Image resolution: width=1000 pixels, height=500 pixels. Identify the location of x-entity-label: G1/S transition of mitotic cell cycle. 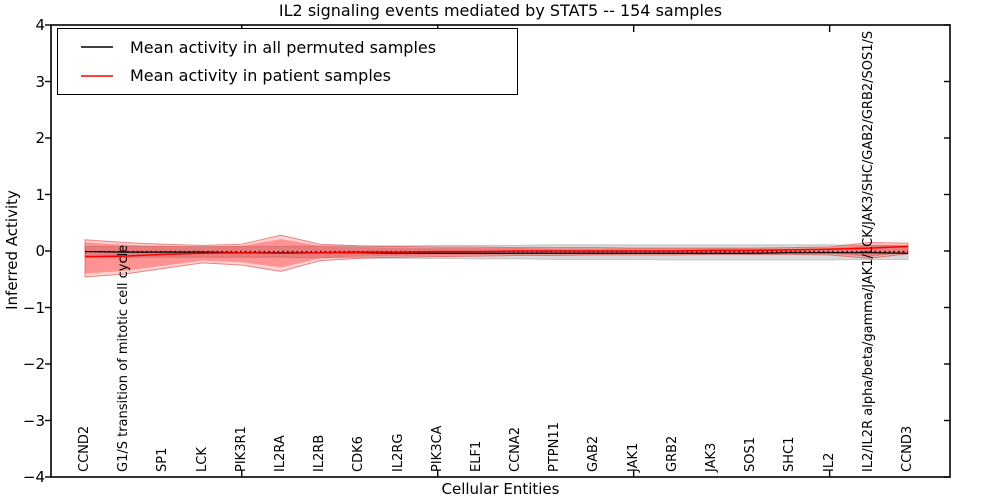
(124, 358).